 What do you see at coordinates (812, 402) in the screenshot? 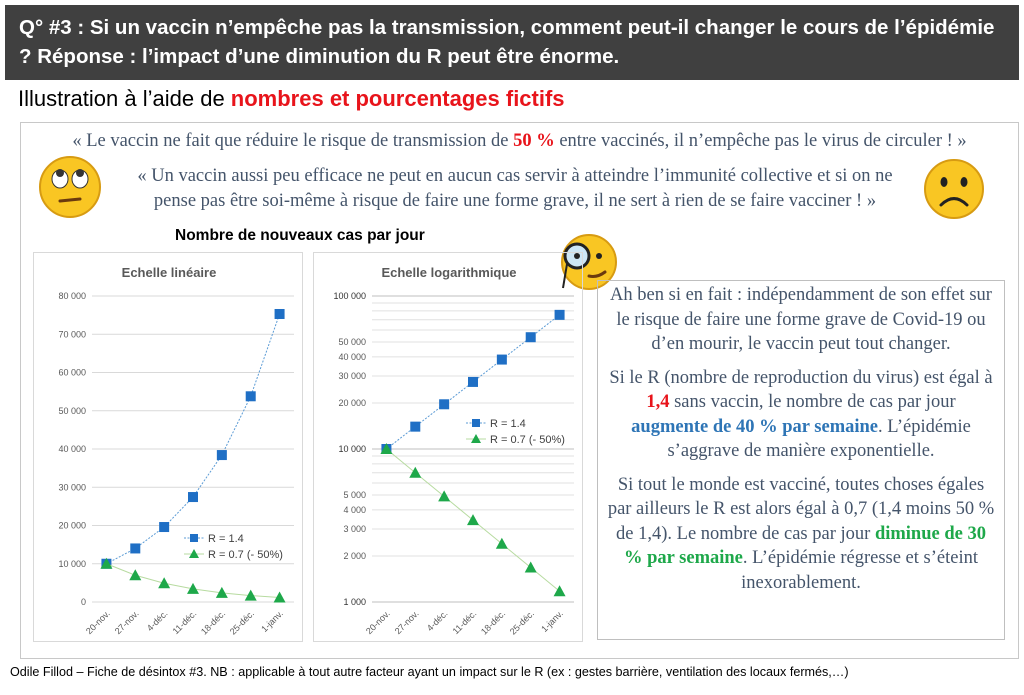
I see `answer-text: sans vaccin, le nombre de cas par jour` at bounding box center [812, 402].